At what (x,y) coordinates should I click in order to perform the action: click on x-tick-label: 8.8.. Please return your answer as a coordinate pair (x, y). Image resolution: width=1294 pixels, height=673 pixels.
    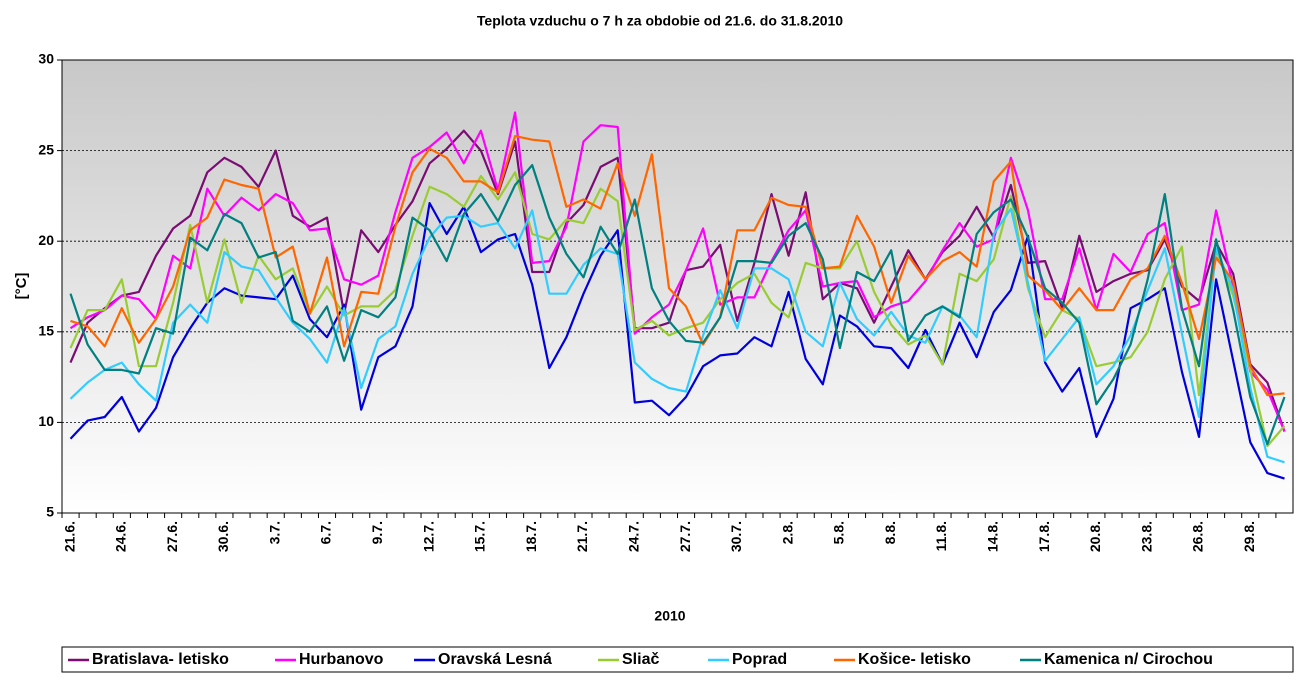
    Looking at the image, I should click on (890, 532).